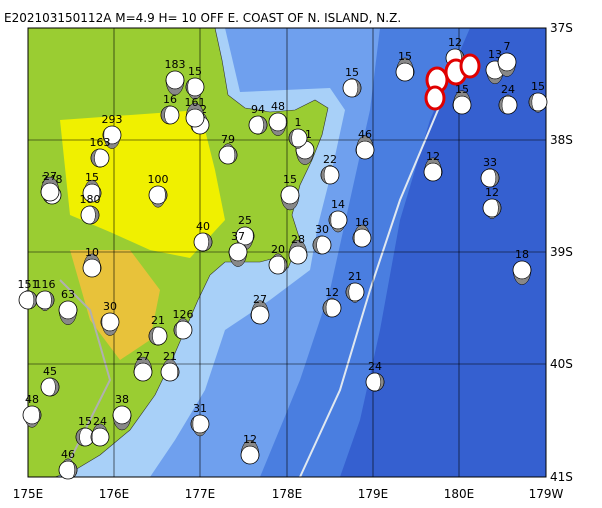 Image resolution: width=602 pixels, height=508 pixels. What do you see at coordinates (522, 254) in the screenshot?
I see `depth-label: 18` at bounding box center [522, 254].